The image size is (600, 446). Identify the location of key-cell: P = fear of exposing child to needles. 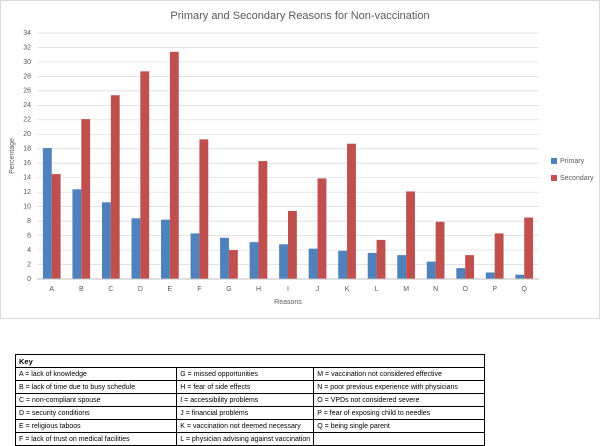
(399, 413).